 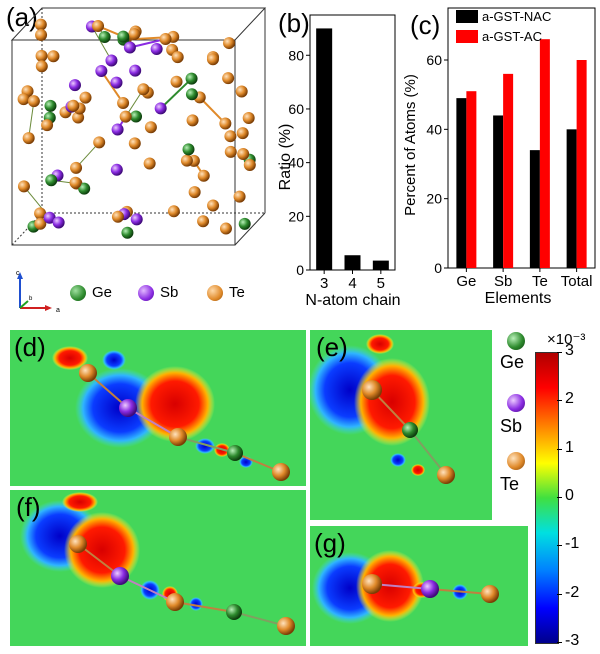 I want to click on chart-c-xtick-label: Total, so click(x=577, y=281).